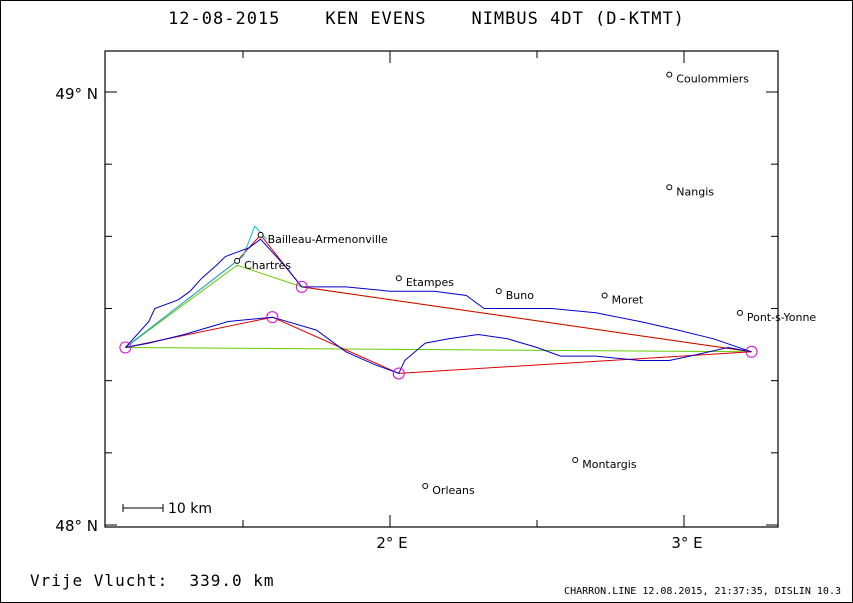 The image size is (853, 603). I want to click on town-montargis: Montargis, so click(604, 464).